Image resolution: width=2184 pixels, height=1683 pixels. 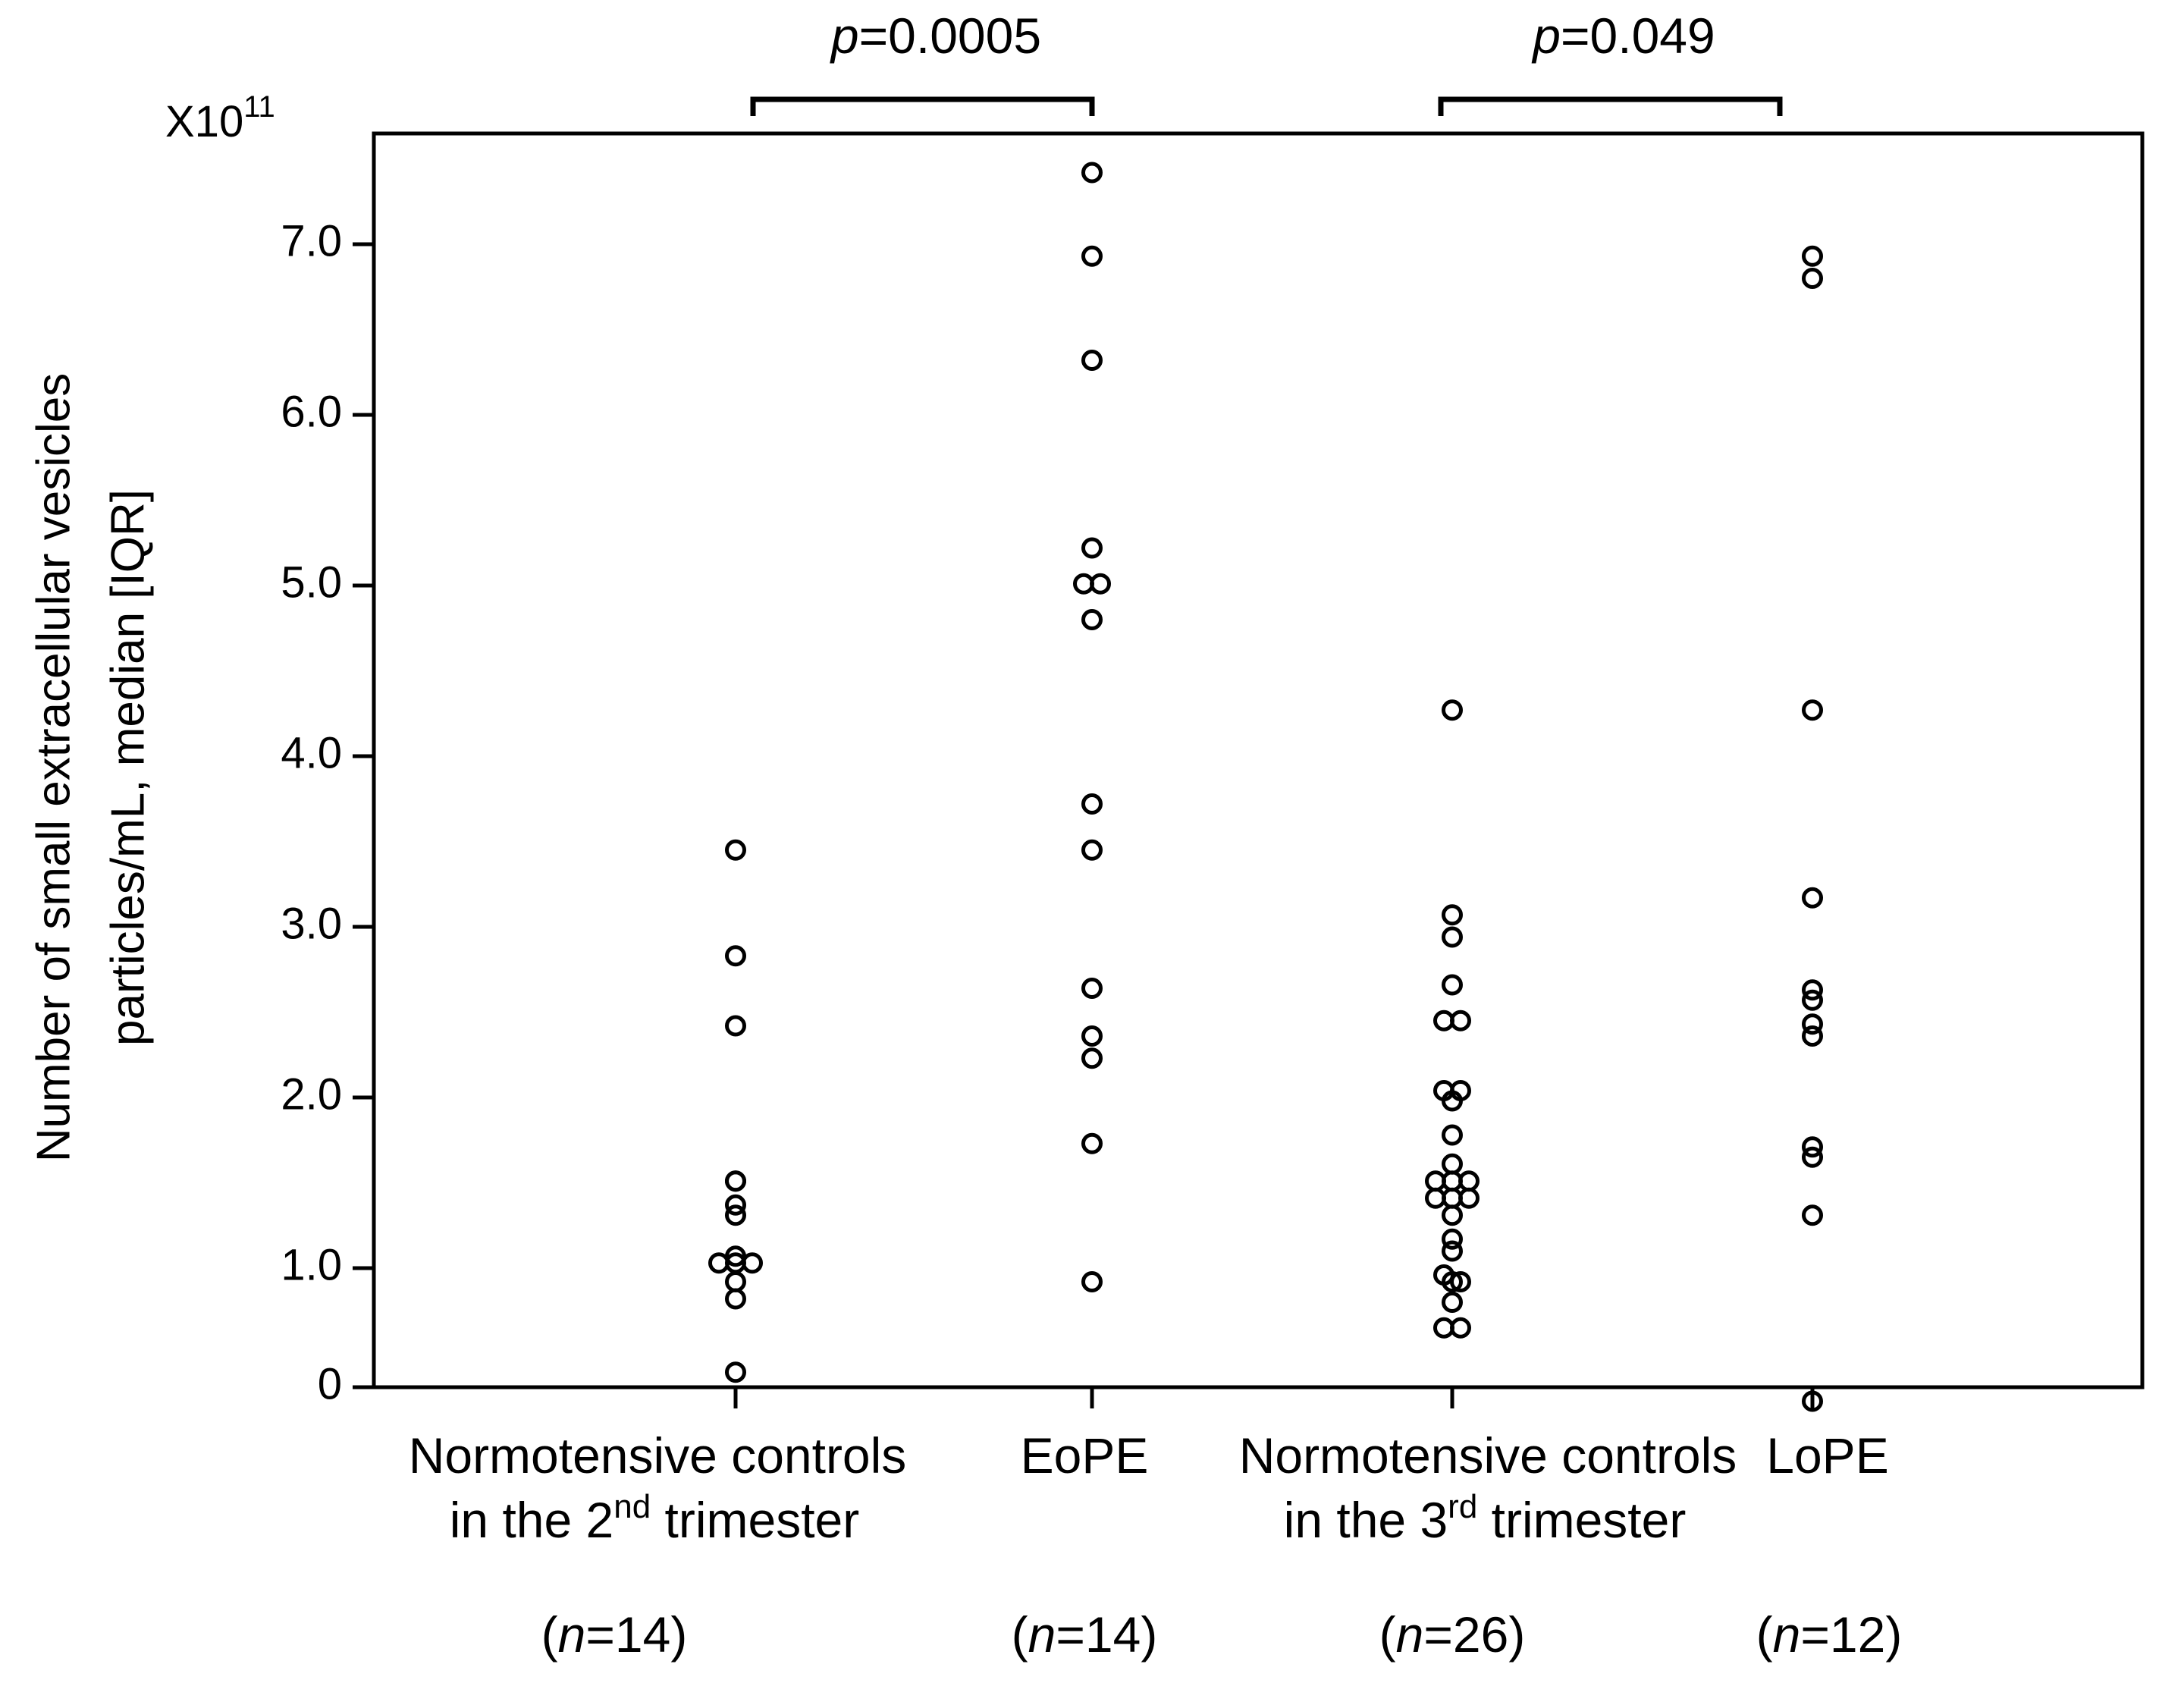 What do you see at coordinates (1827, 1455) in the screenshot?
I see `group-label-line1: LoPE` at bounding box center [1827, 1455].